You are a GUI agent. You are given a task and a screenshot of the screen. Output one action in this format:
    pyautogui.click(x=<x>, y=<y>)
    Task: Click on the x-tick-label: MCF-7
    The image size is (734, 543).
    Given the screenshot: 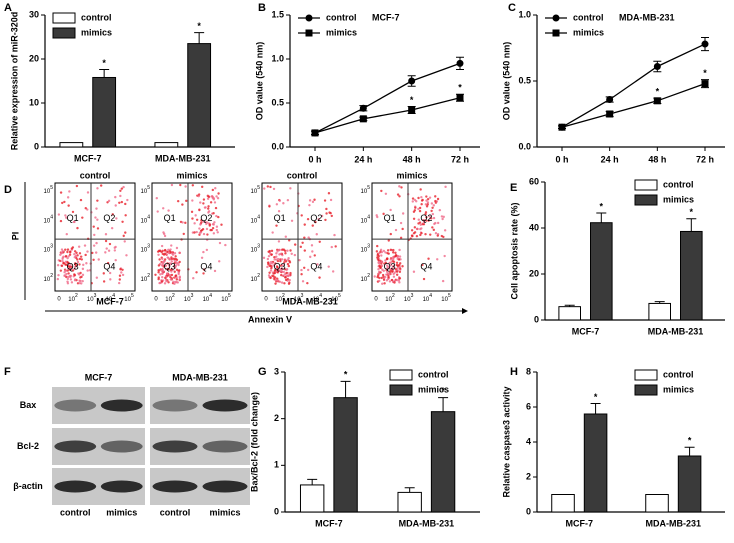 What is the action you would take?
    pyautogui.click(x=88, y=158)
    